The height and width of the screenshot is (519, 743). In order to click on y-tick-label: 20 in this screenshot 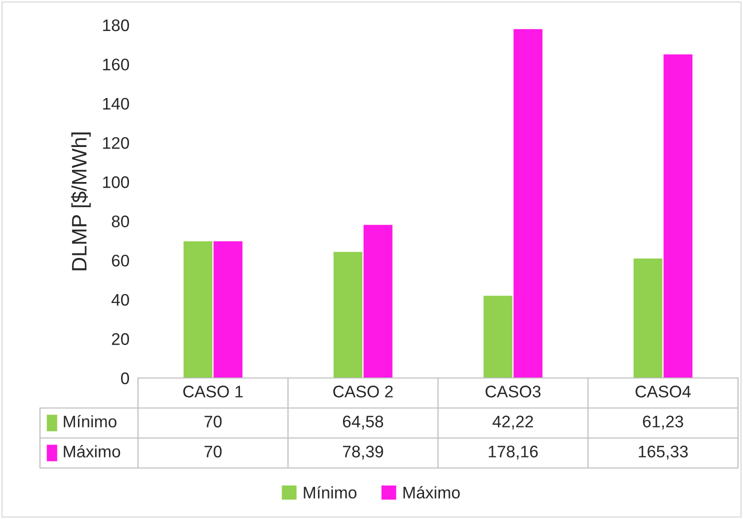, I will do `click(121, 339)`.